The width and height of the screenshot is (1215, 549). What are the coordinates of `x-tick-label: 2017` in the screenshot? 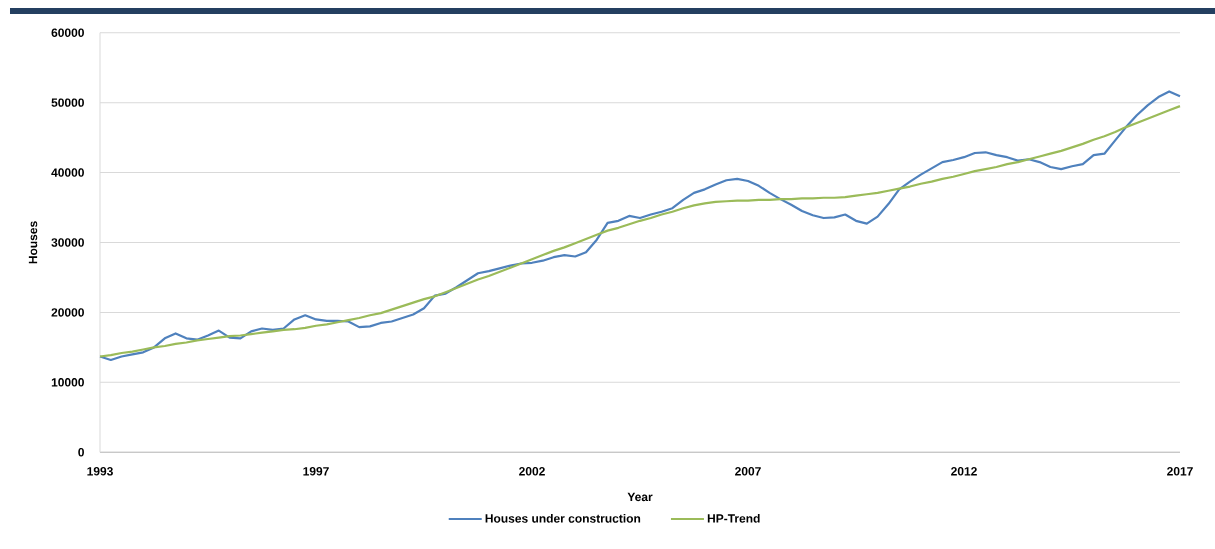 It's located at (1180, 471).